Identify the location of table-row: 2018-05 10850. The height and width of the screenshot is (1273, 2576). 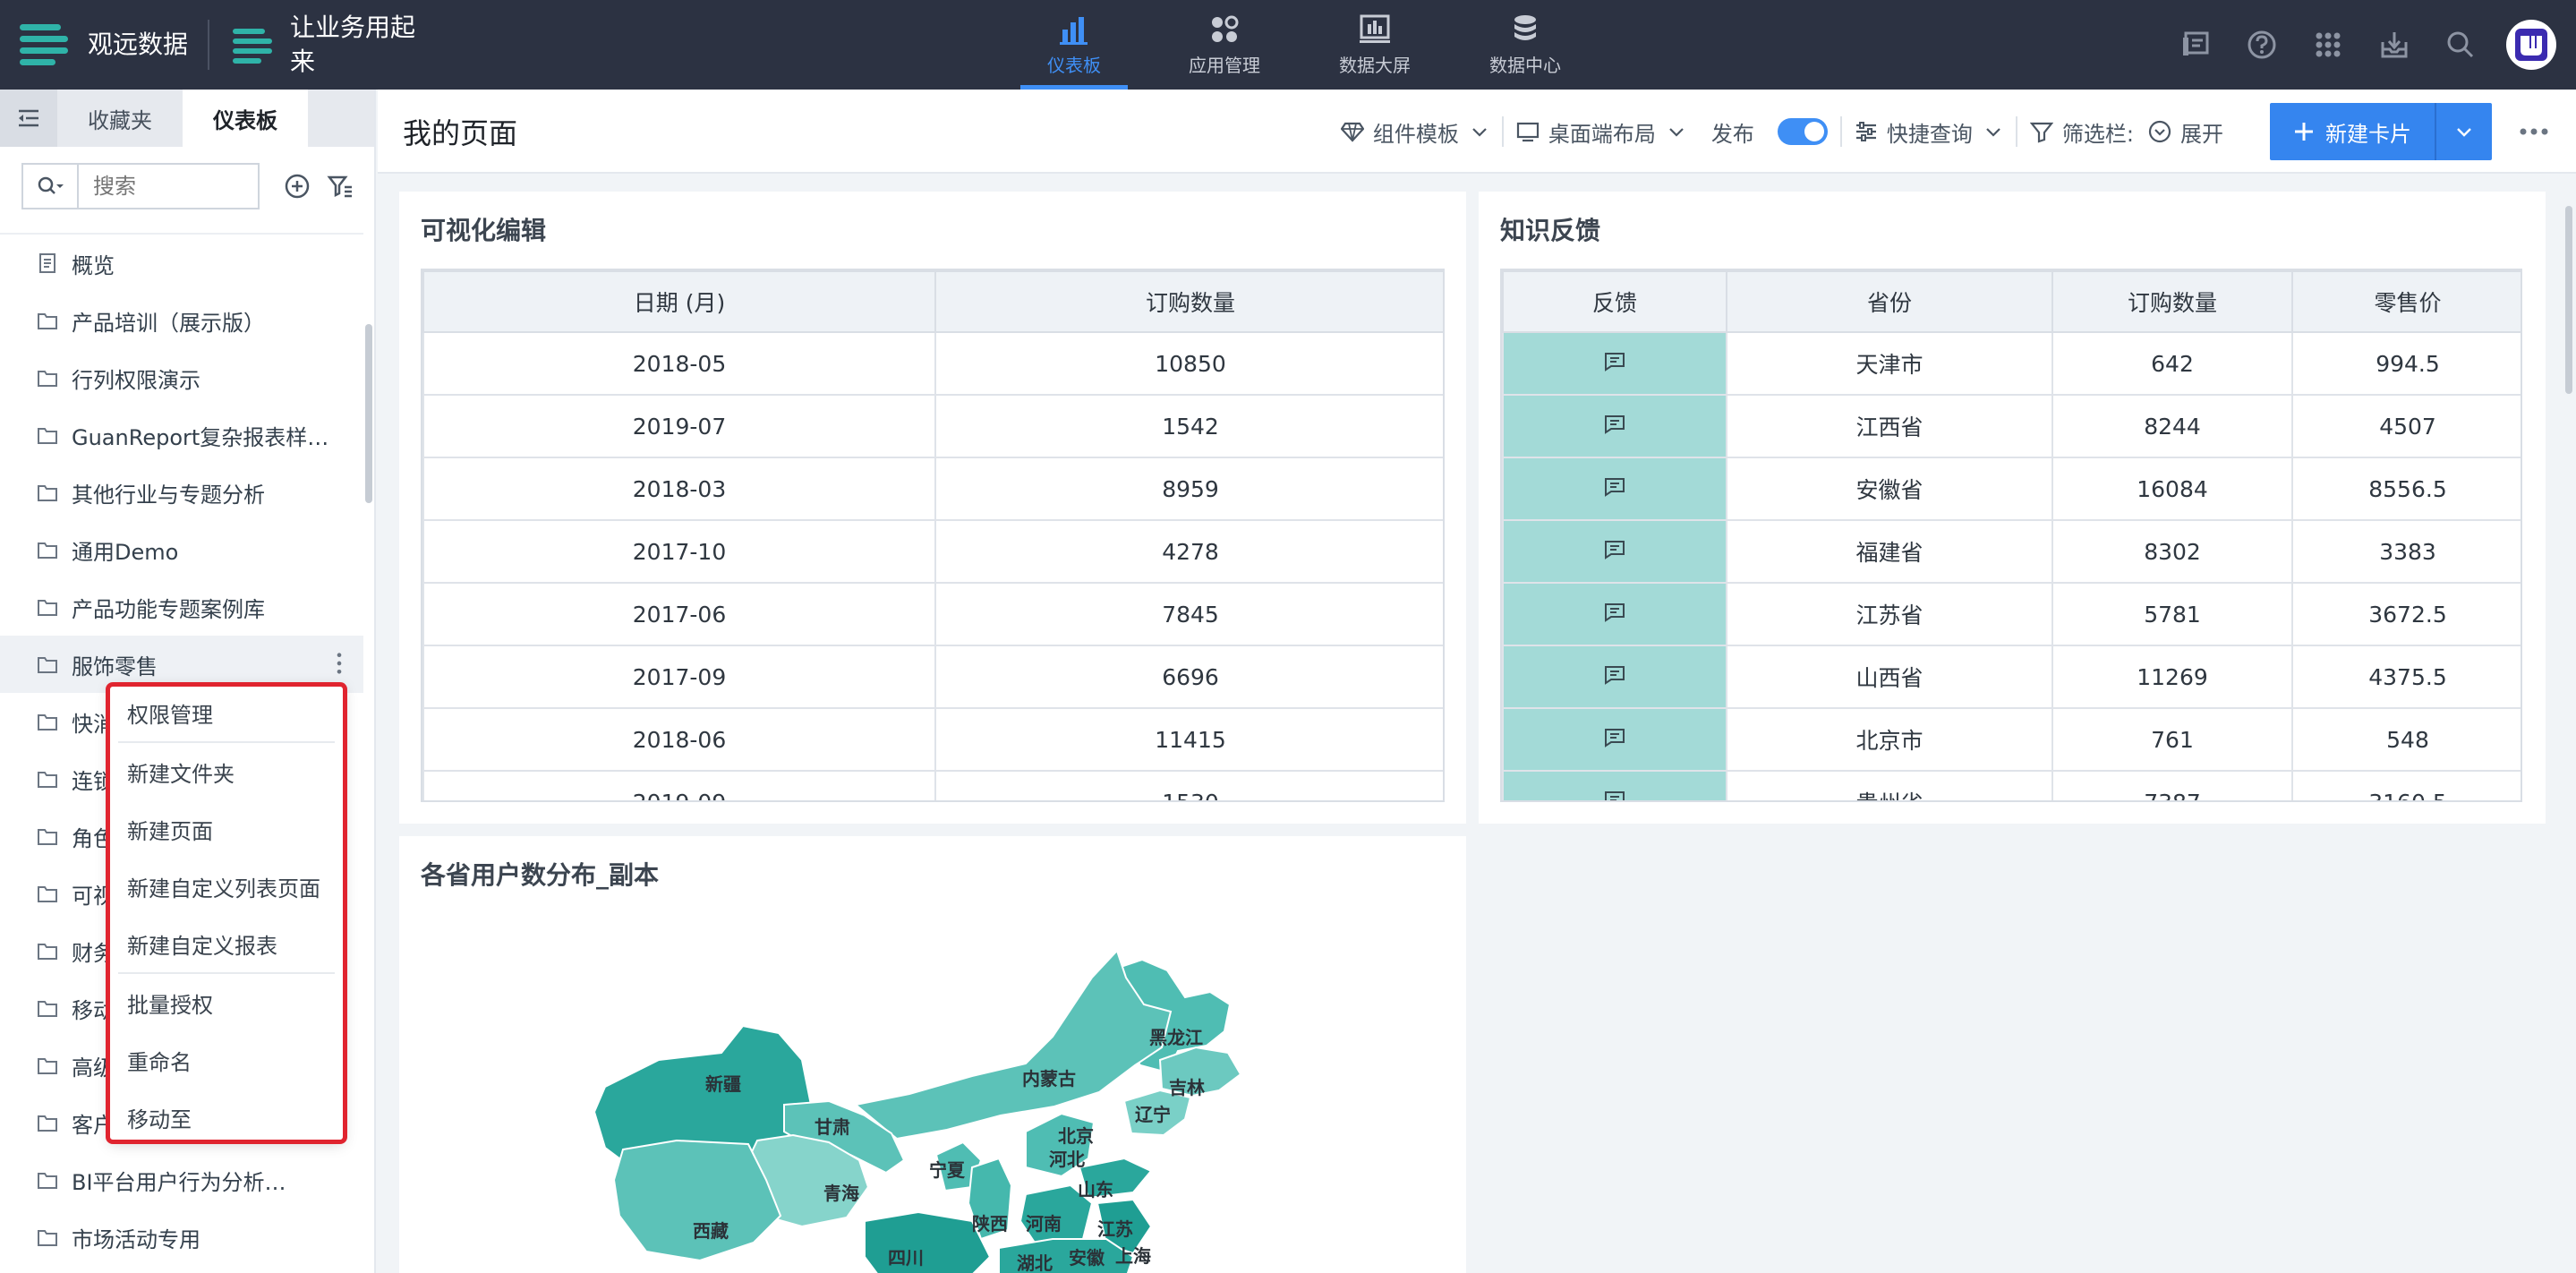
(932, 363).